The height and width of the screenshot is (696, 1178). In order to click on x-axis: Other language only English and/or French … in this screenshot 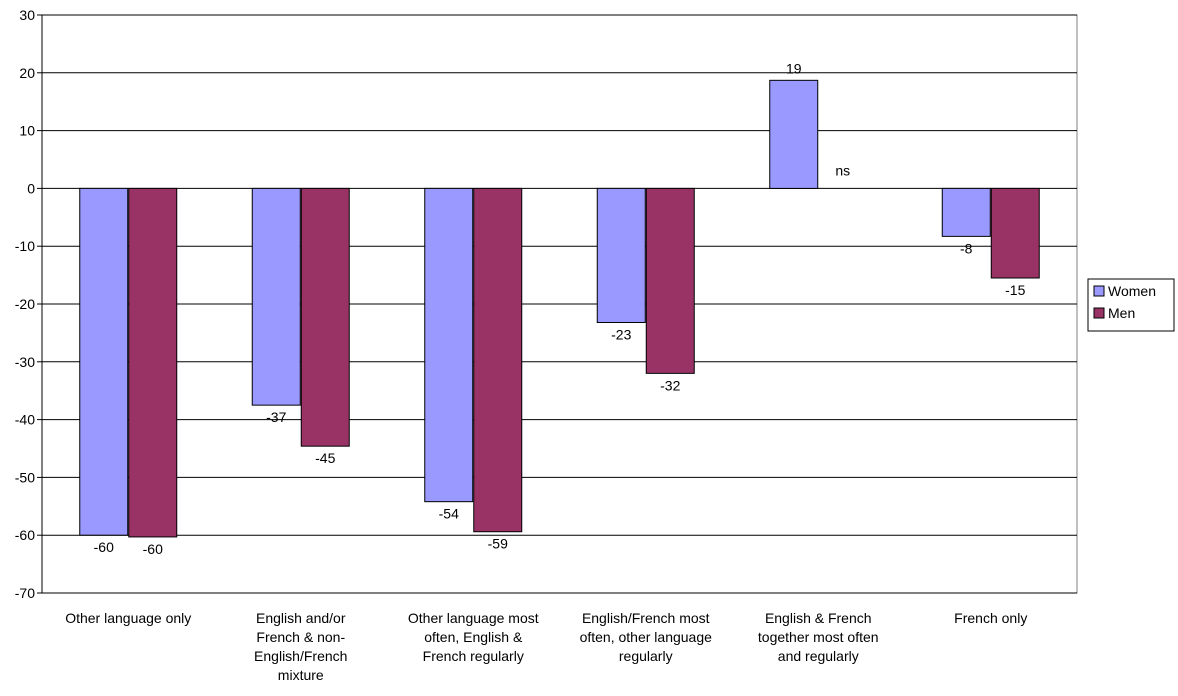, I will do `click(546, 646)`.